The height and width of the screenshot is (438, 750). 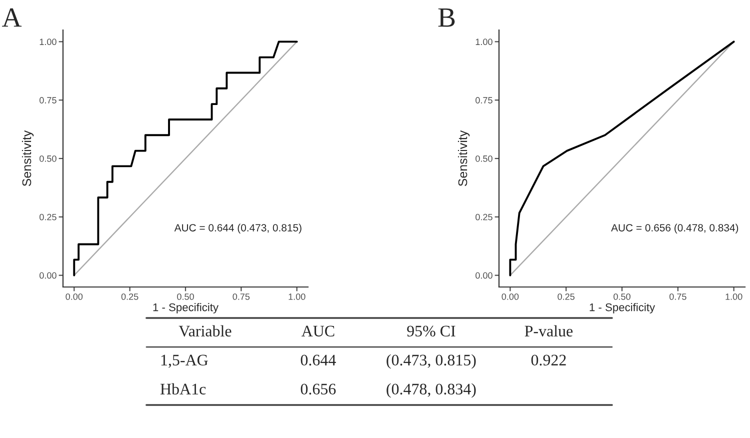 What do you see at coordinates (318, 389) in the screenshot?
I see `text: 0.656` at bounding box center [318, 389].